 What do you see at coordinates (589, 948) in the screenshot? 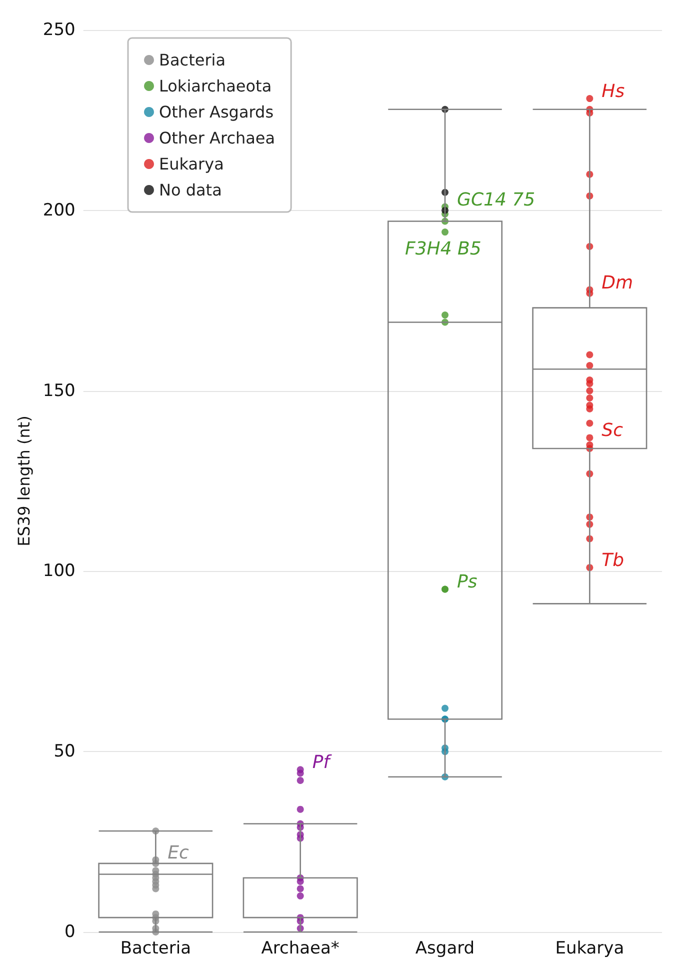
I see `x-tick-label: Eukarya` at bounding box center [589, 948].